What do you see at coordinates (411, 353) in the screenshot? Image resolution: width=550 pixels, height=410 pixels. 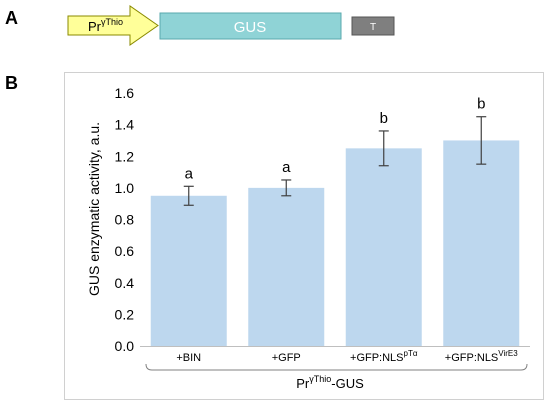 I see `x-tick-label-superscript: pTα` at bounding box center [411, 353].